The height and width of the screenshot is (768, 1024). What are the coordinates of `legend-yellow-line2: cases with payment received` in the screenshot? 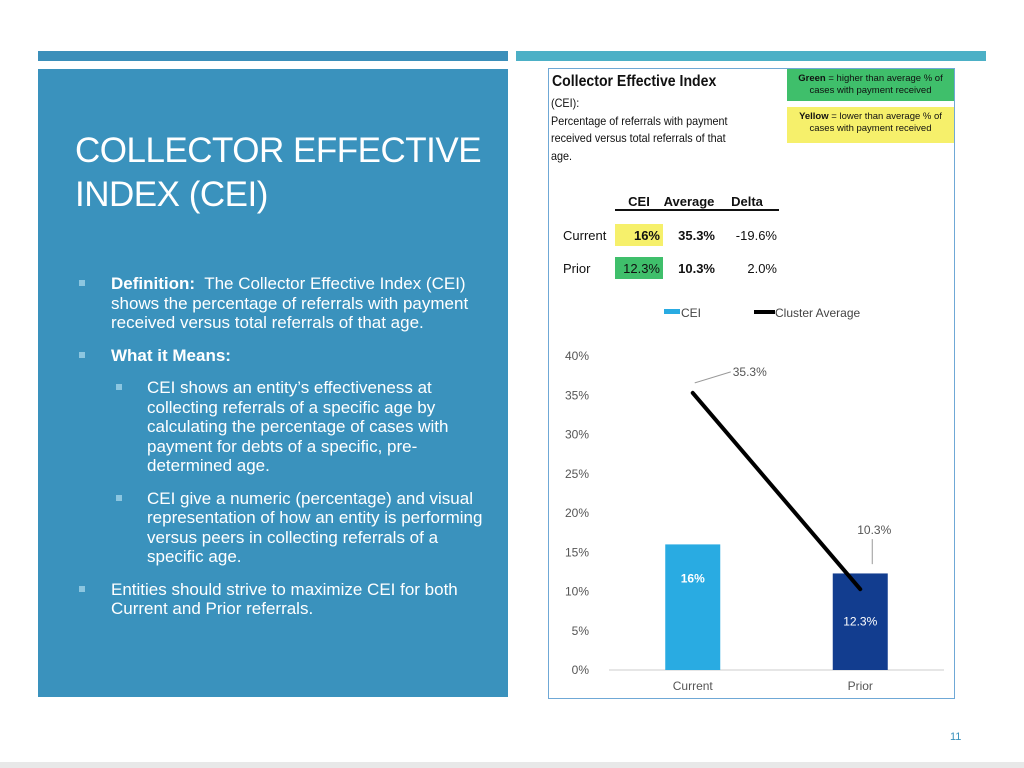 It's located at (870, 128).